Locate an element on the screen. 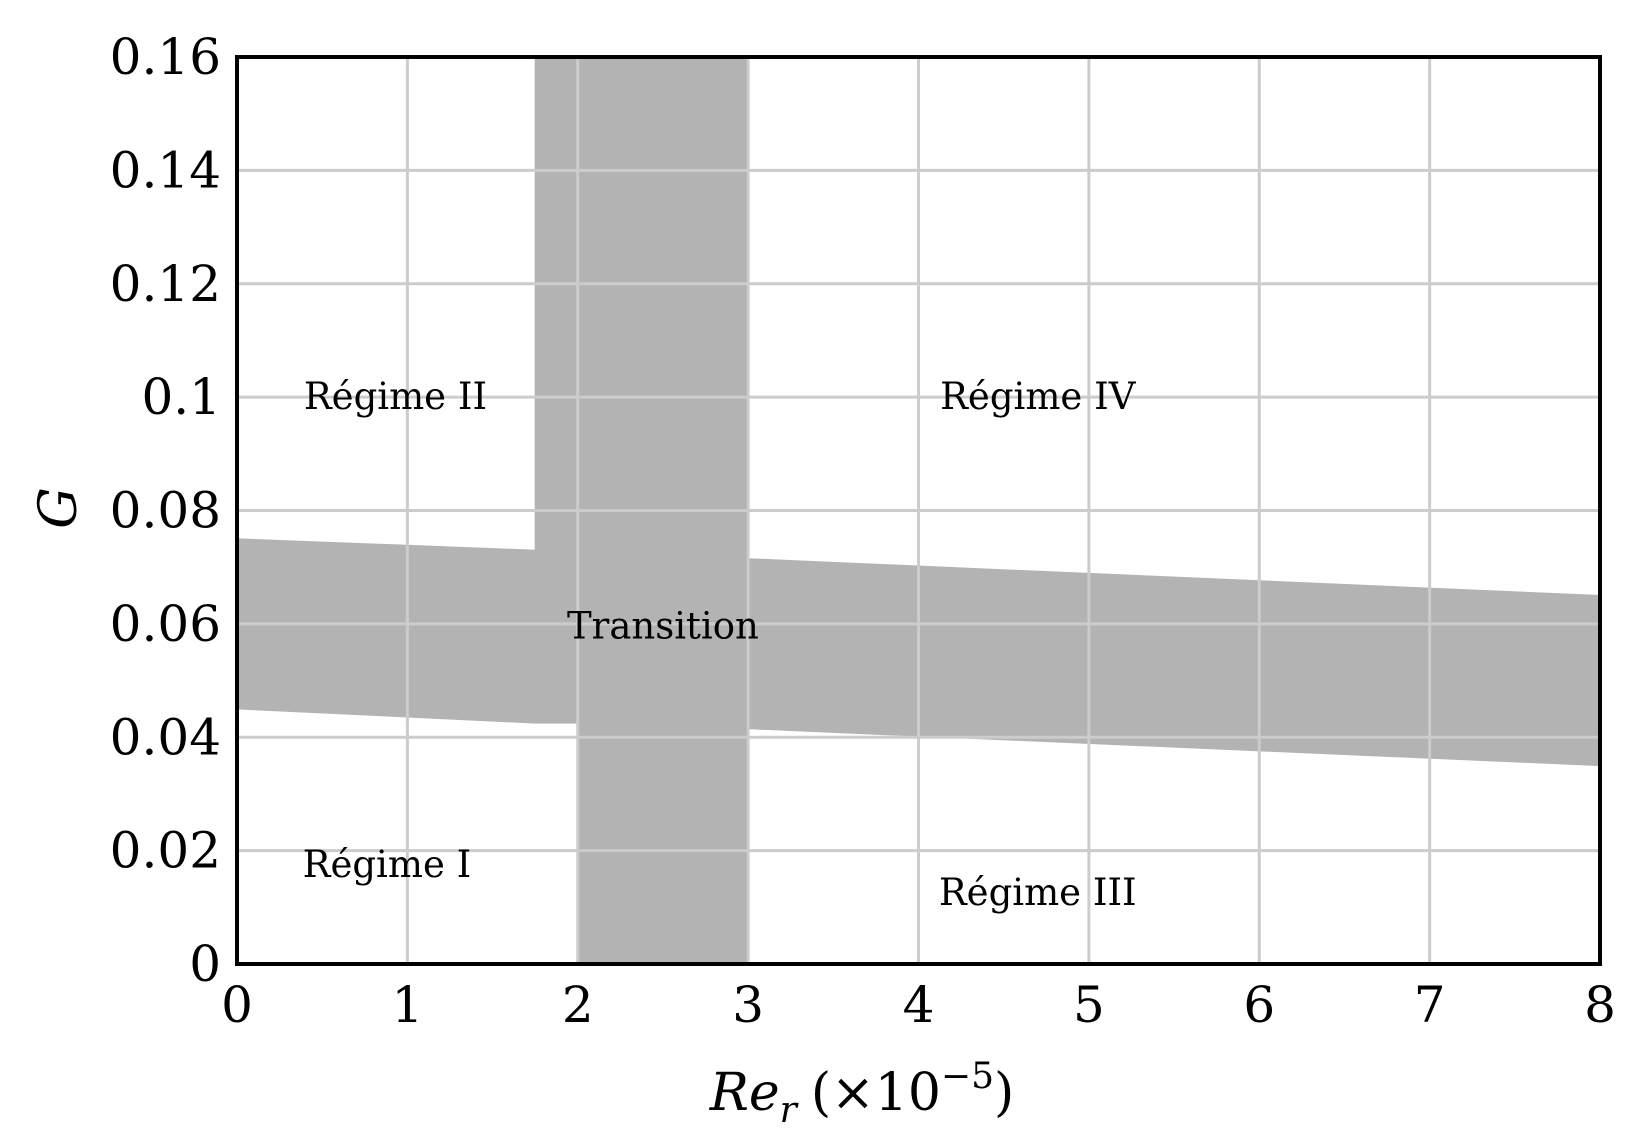 The image size is (1644, 1136). region-annotation: Régime III is located at coordinates (1038, 892).